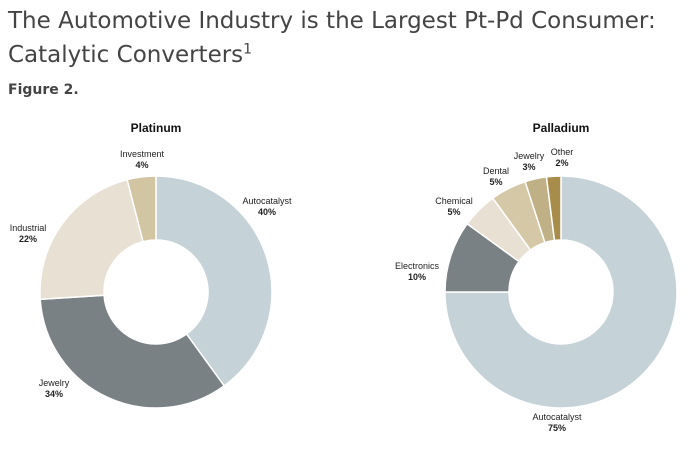  Describe the element at coordinates (453, 212) in the screenshot. I see `palladium-value-chemical: 5%` at that location.